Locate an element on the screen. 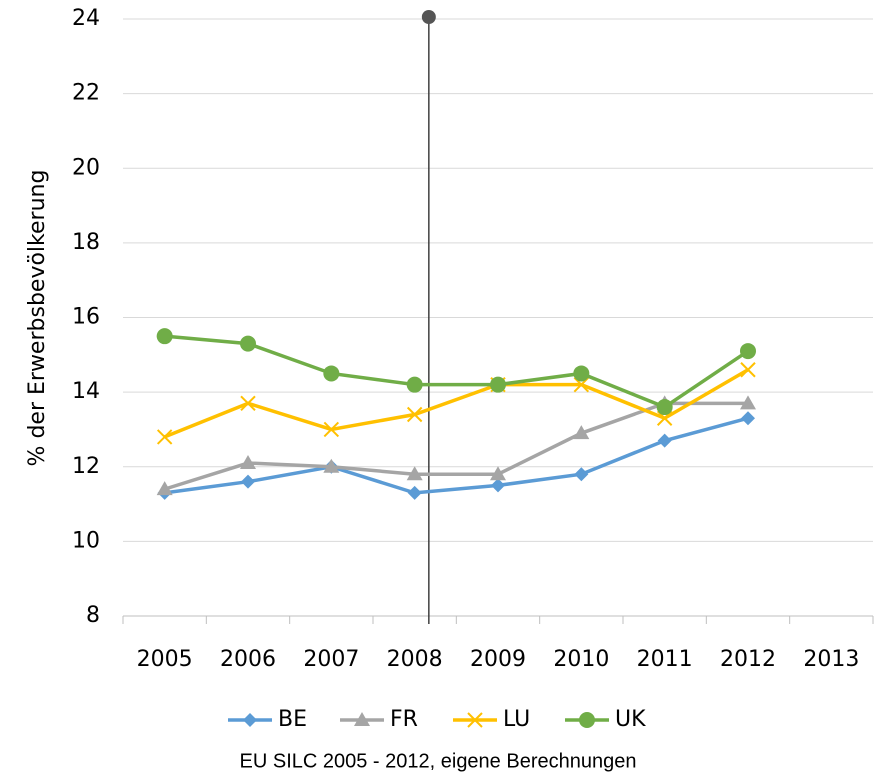 Image resolution: width=877 pixels, height=782 pixels. legend-item: BE is located at coordinates (267, 719).